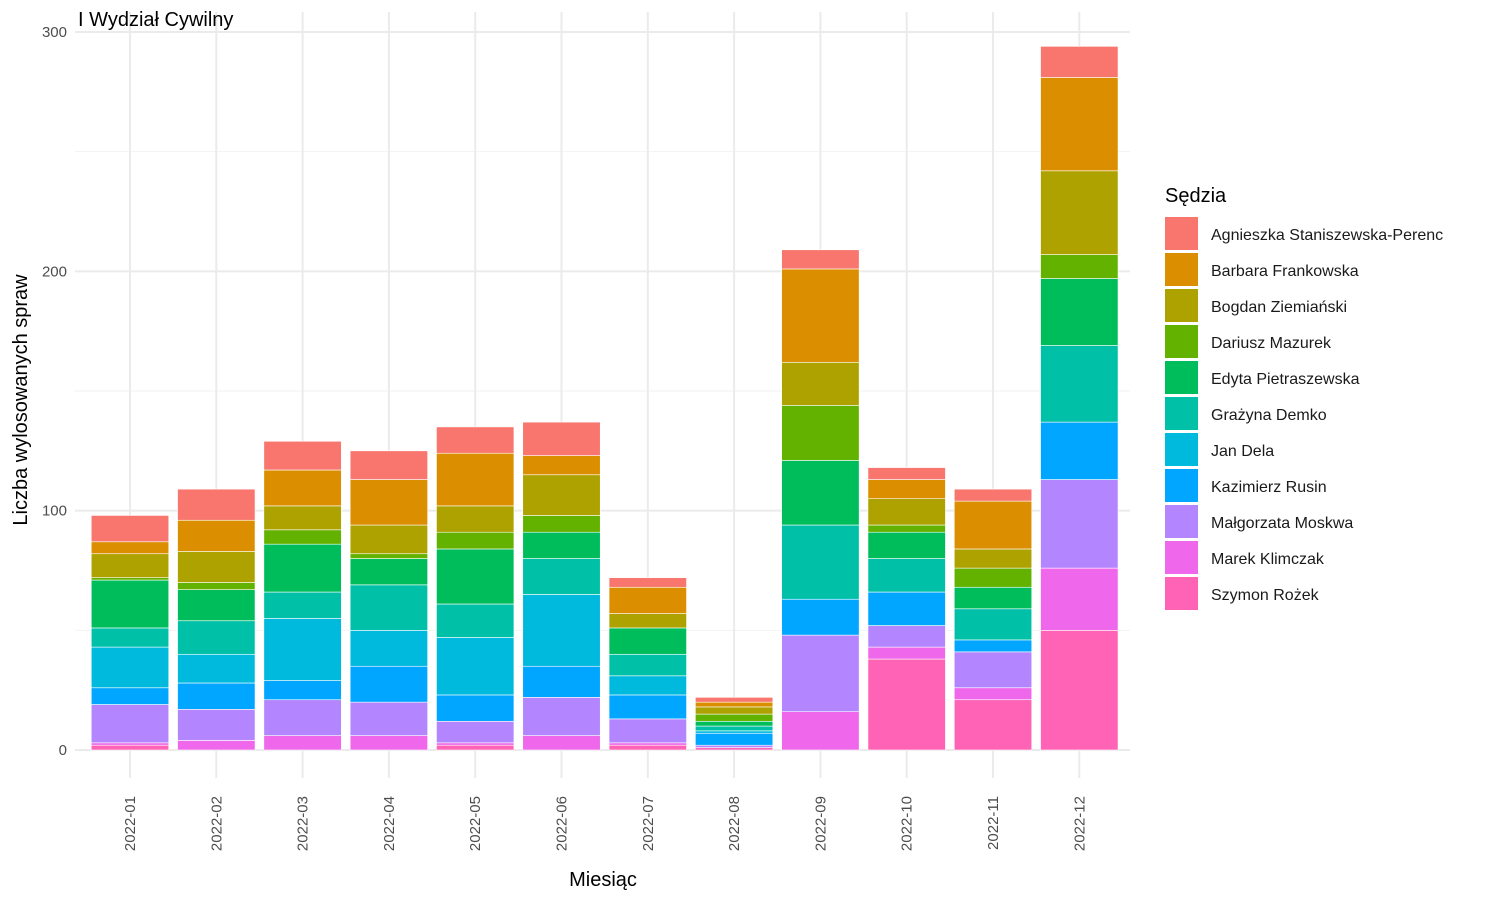  Describe the element at coordinates (303, 823) in the screenshot. I see `x-tick-label: 2022-03` at that location.